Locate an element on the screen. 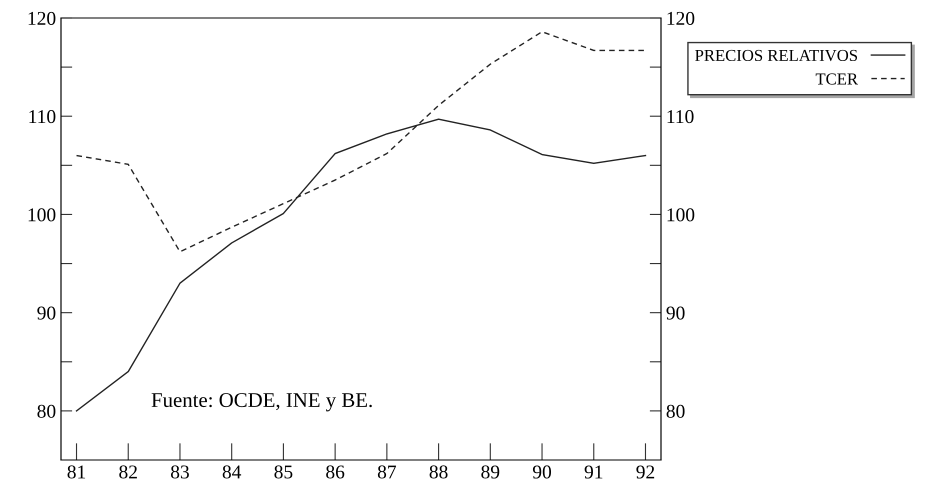  x-tick-label: 87 is located at coordinates (387, 472).